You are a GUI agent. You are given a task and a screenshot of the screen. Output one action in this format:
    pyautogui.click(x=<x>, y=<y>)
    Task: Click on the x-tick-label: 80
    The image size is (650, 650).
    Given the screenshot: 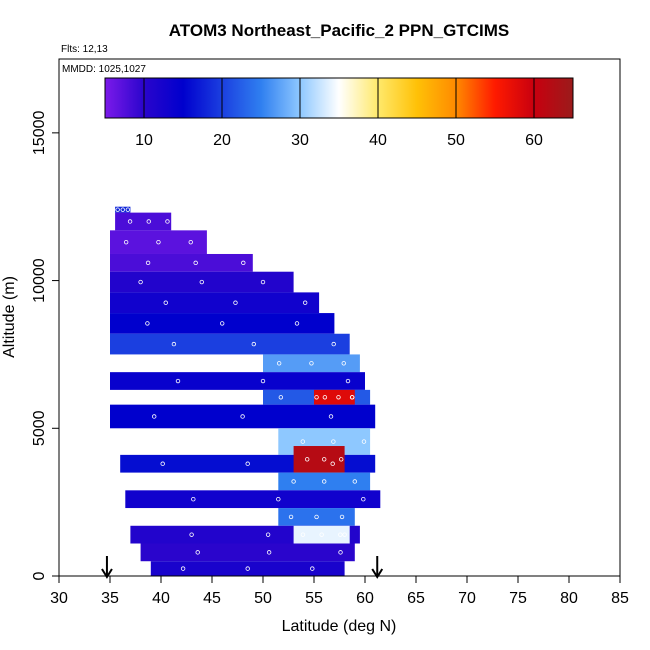 What is the action you would take?
    pyautogui.click(x=569, y=598)
    